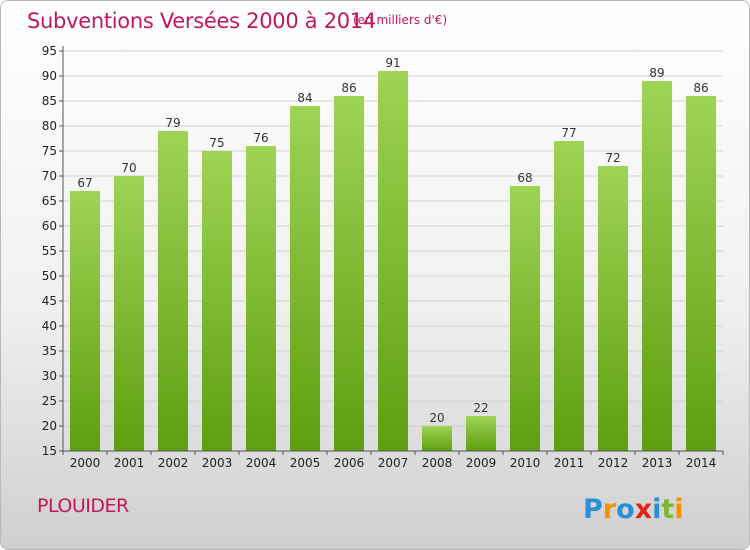 The width and height of the screenshot is (750, 550). Describe the element at coordinates (525, 463) in the screenshot. I see `x-tick-label: 2010` at that location.